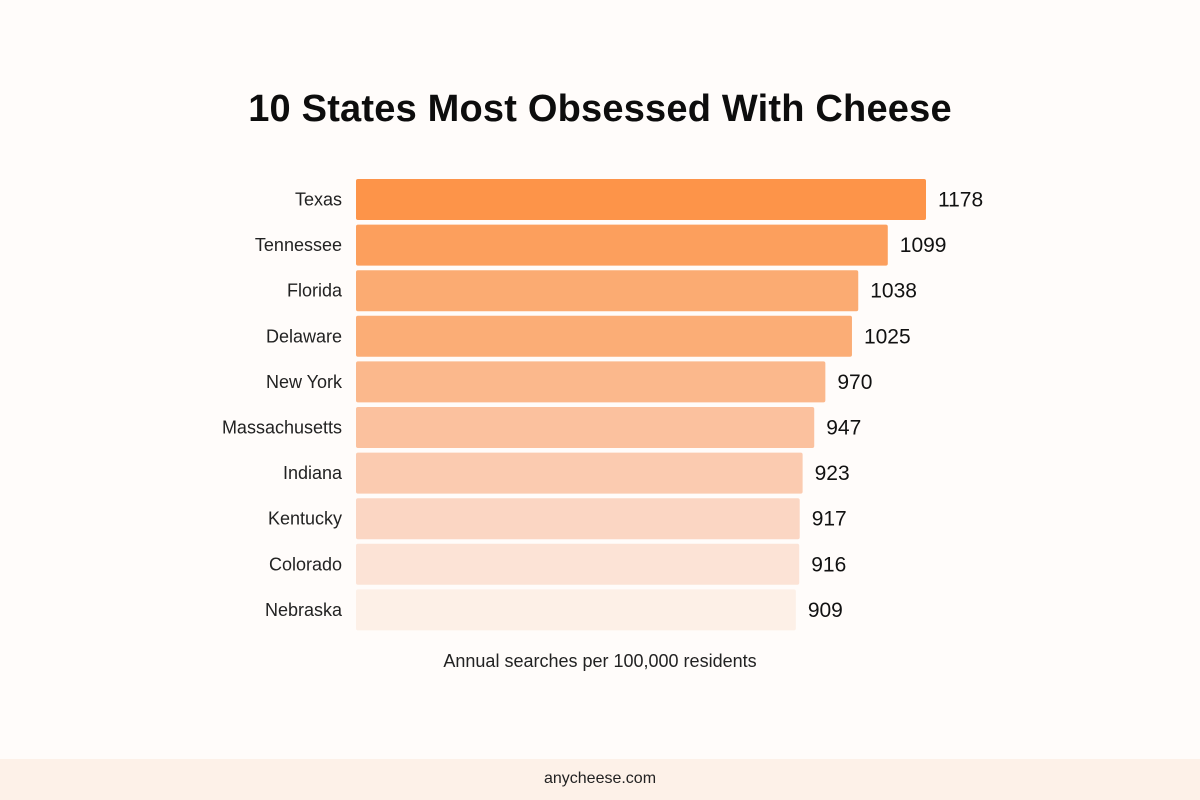 This screenshot has width=1200, height=800. What do you see at coordinates (576, 610) in the screenshot?
I see `bar-nebraska` at bounding box center [576, 610].